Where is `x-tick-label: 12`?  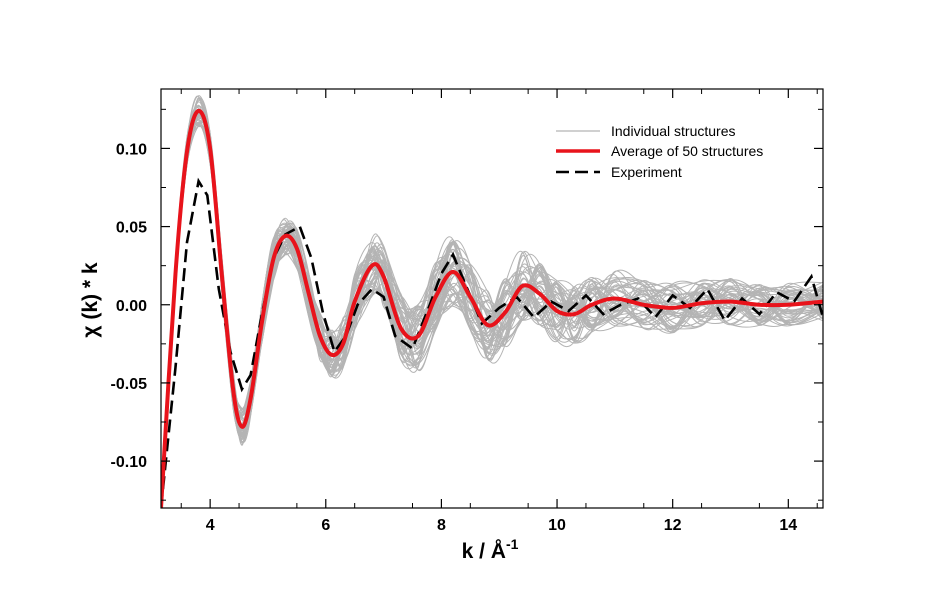 x-tick-label: 12 is located at coordinates (673, 525).